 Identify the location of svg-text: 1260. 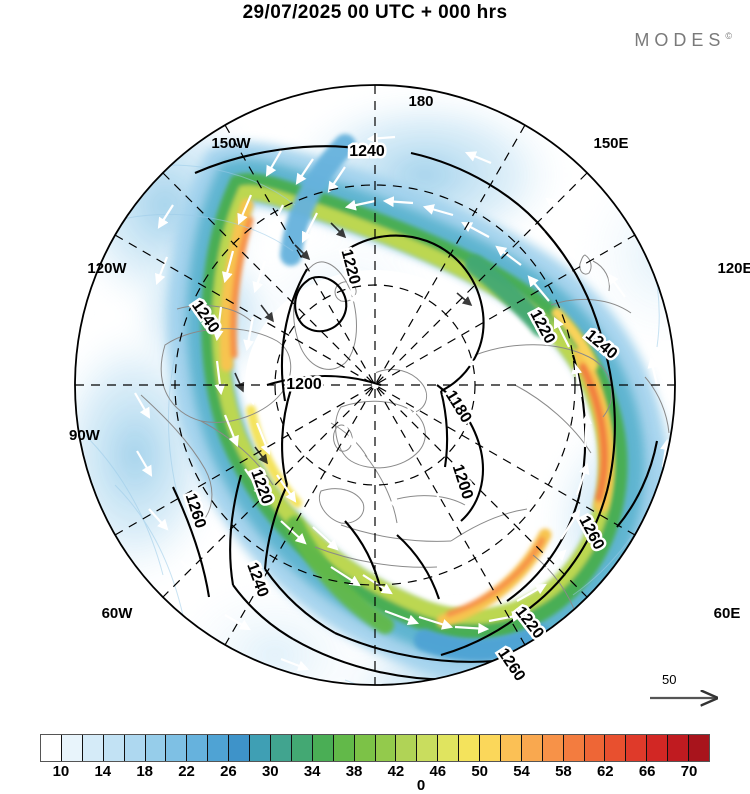
(511, 664).